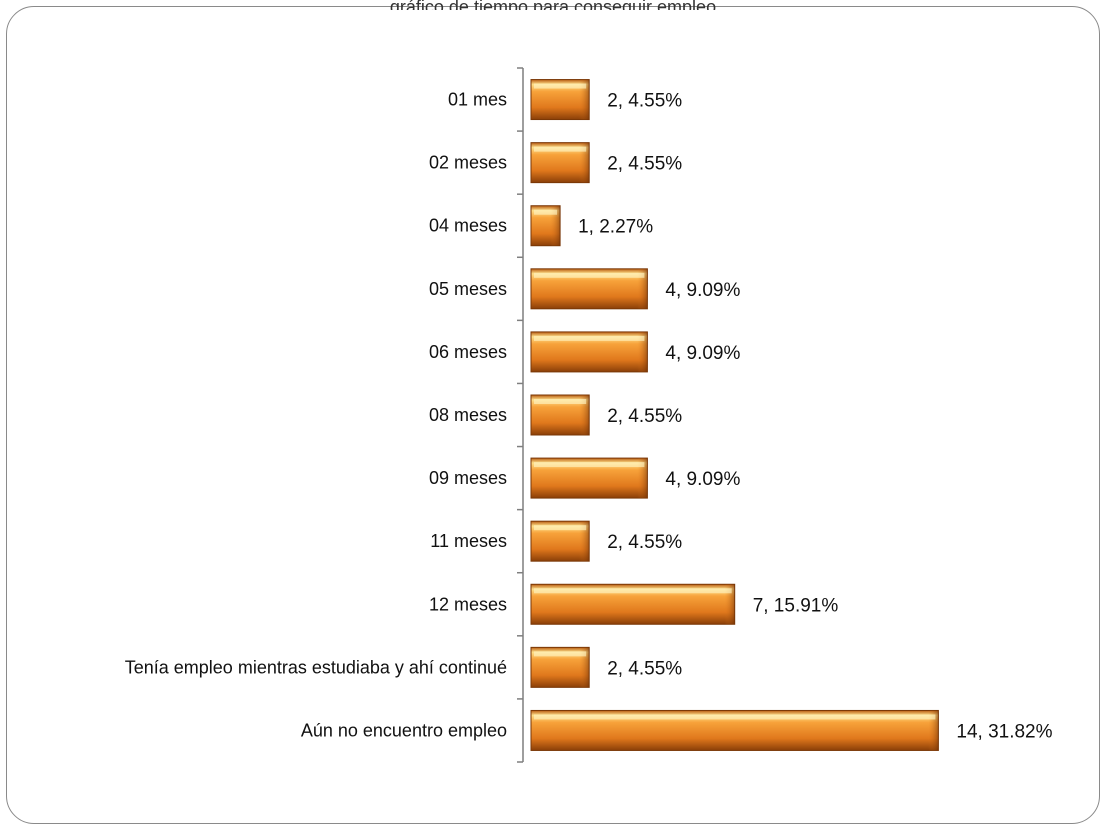 The width and height of the screenshot is (1104, 828). Describe the element at coordinates (553, 5) in the screenshot. I see `chart-title-cut: gráfico de tiempo para conseguir empleo` at that location.